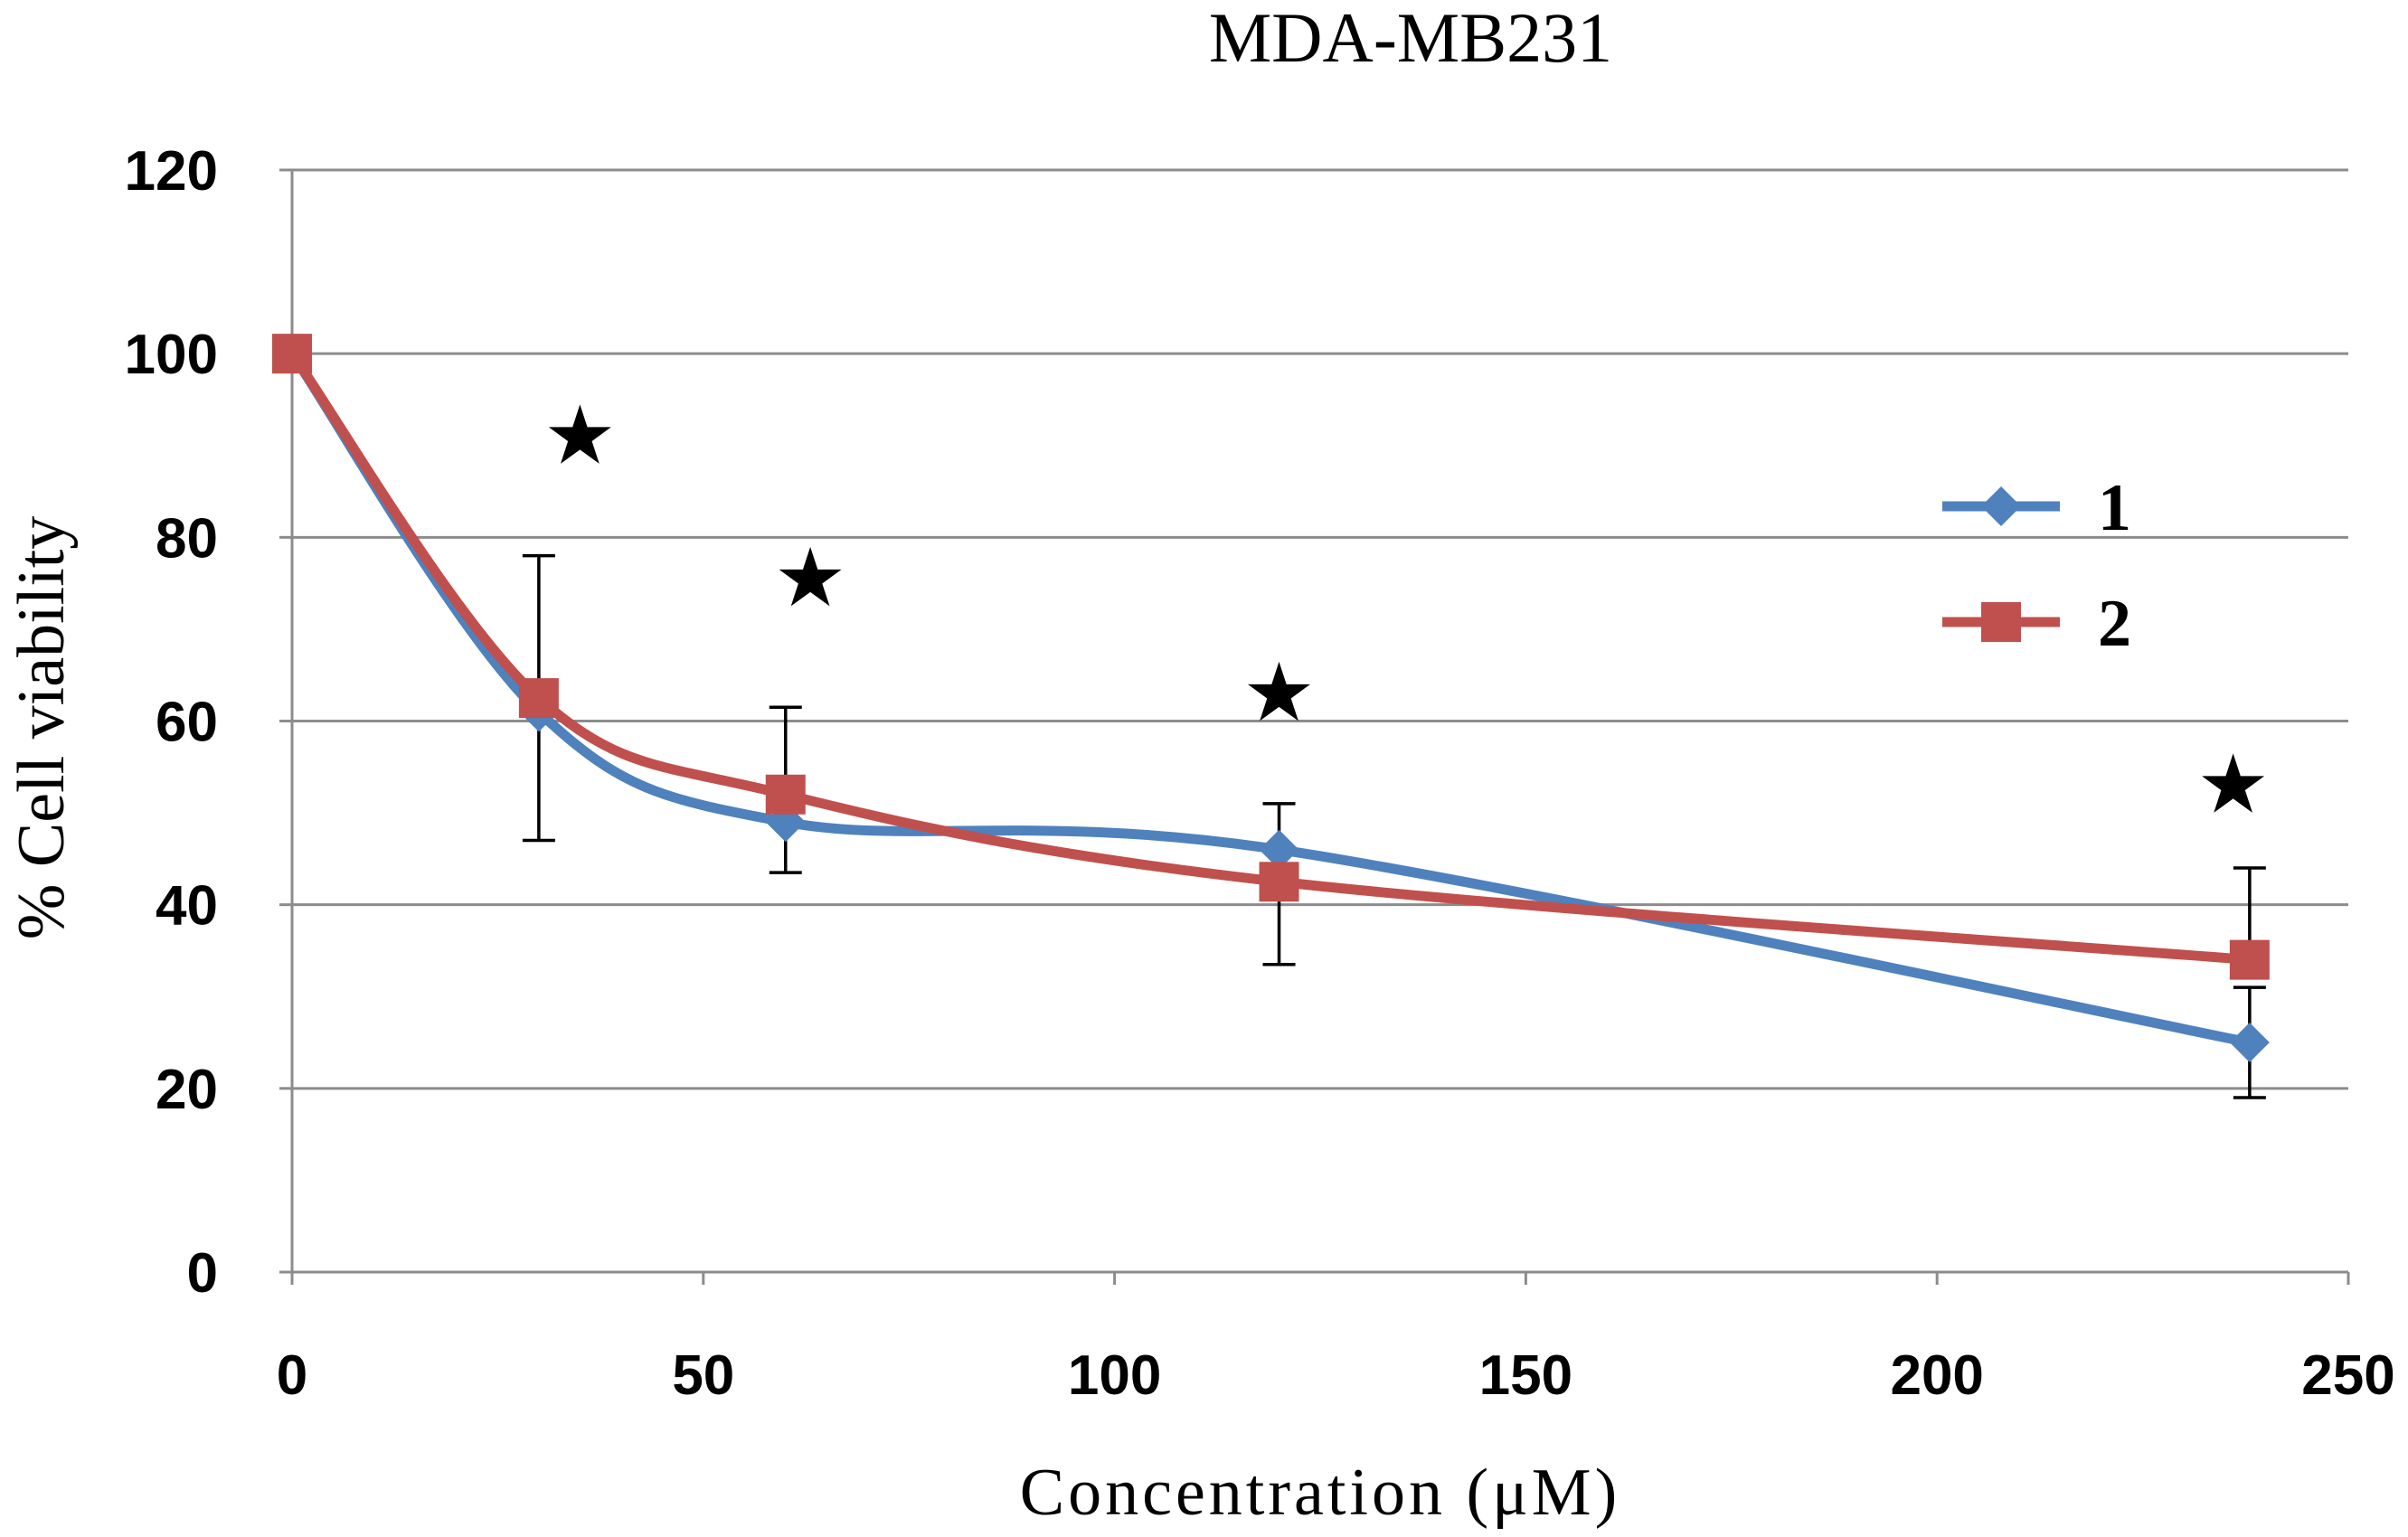 This screenshot has width=2408, height=1537. What do you see at coordinates (2036, 566) in the screenshot?
I see `legend: 12` at bounding box center [2036, 566].